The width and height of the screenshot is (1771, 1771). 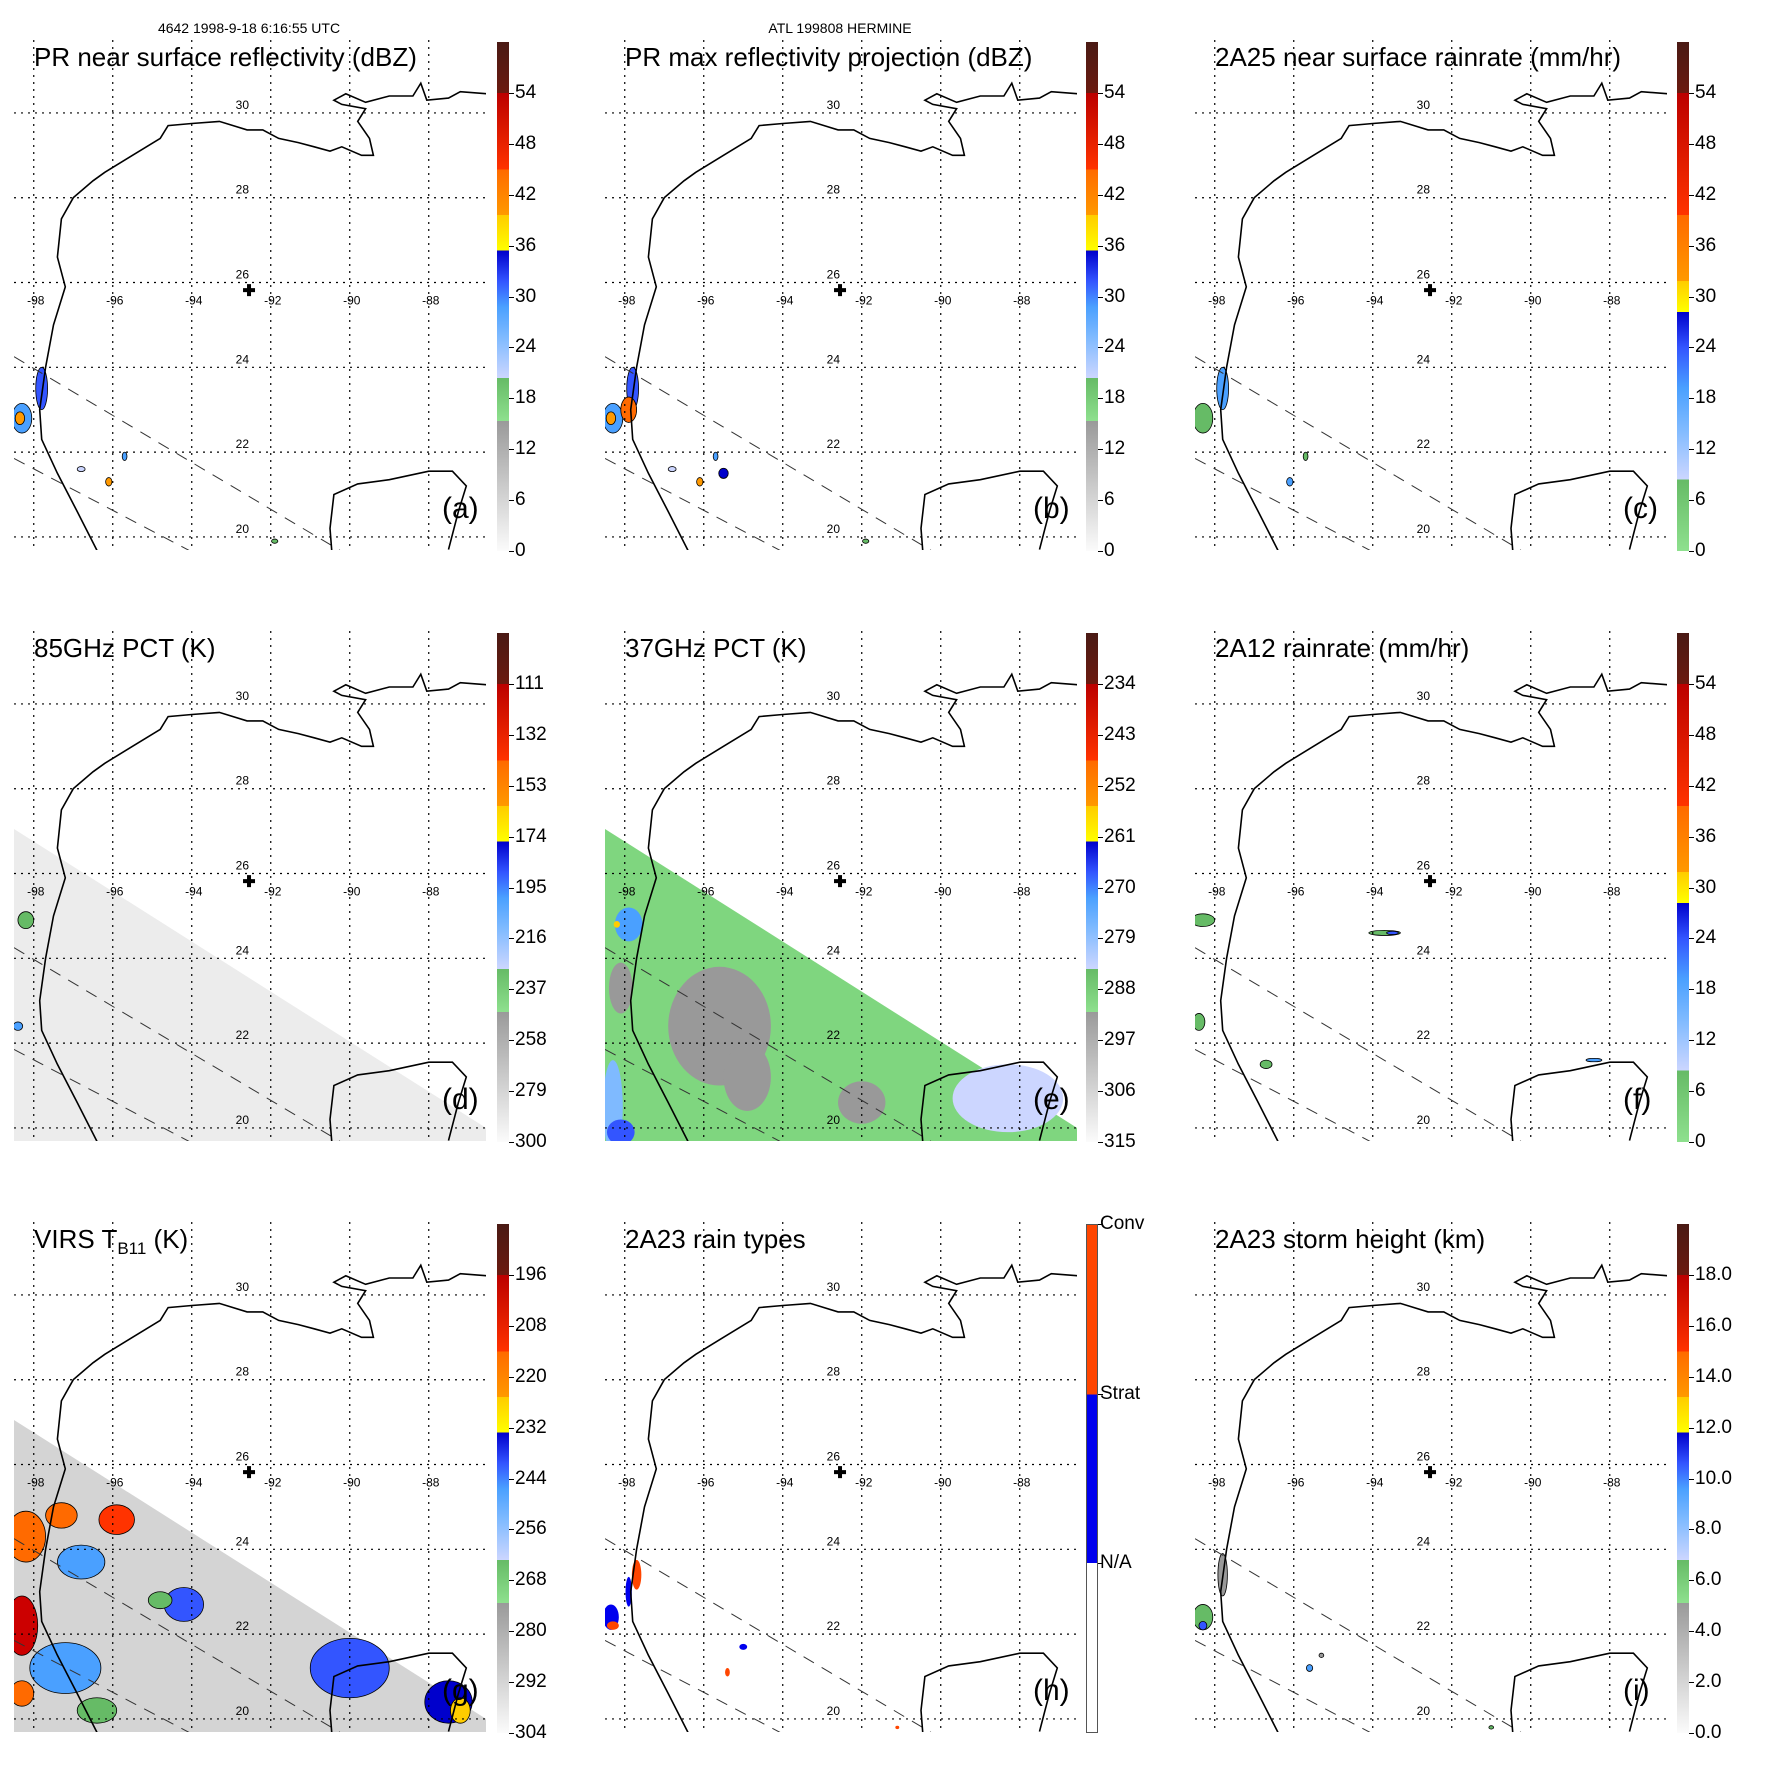 I want to click on colorbar-label: 42, so click(x=1706, y=785).